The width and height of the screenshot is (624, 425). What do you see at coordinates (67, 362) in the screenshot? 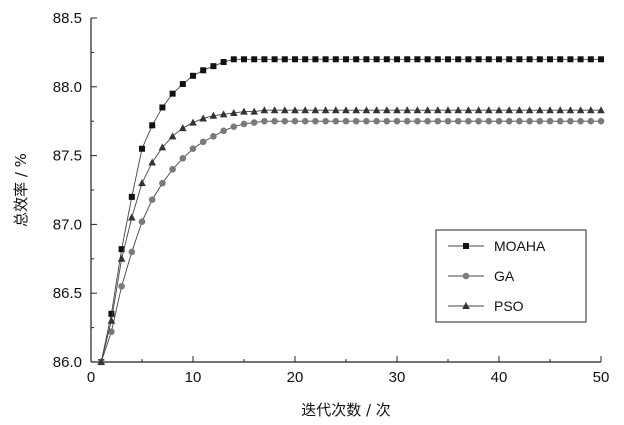
I see `y-tick-label: 86.0` at bounding box center [67, 362].